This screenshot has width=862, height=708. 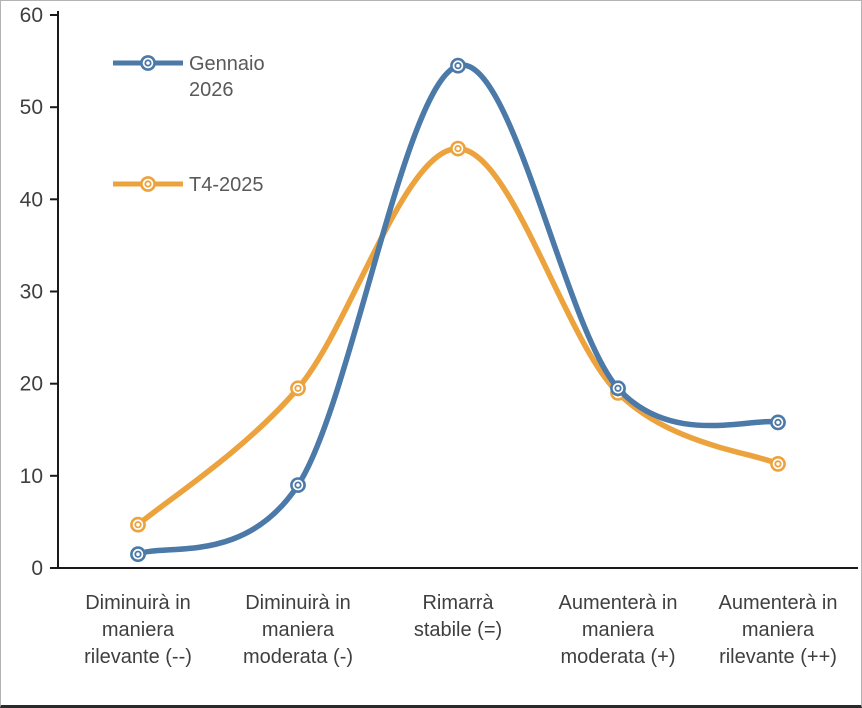 I want to click on y-axis-tick-label: 40, so click(x=31, y=199).